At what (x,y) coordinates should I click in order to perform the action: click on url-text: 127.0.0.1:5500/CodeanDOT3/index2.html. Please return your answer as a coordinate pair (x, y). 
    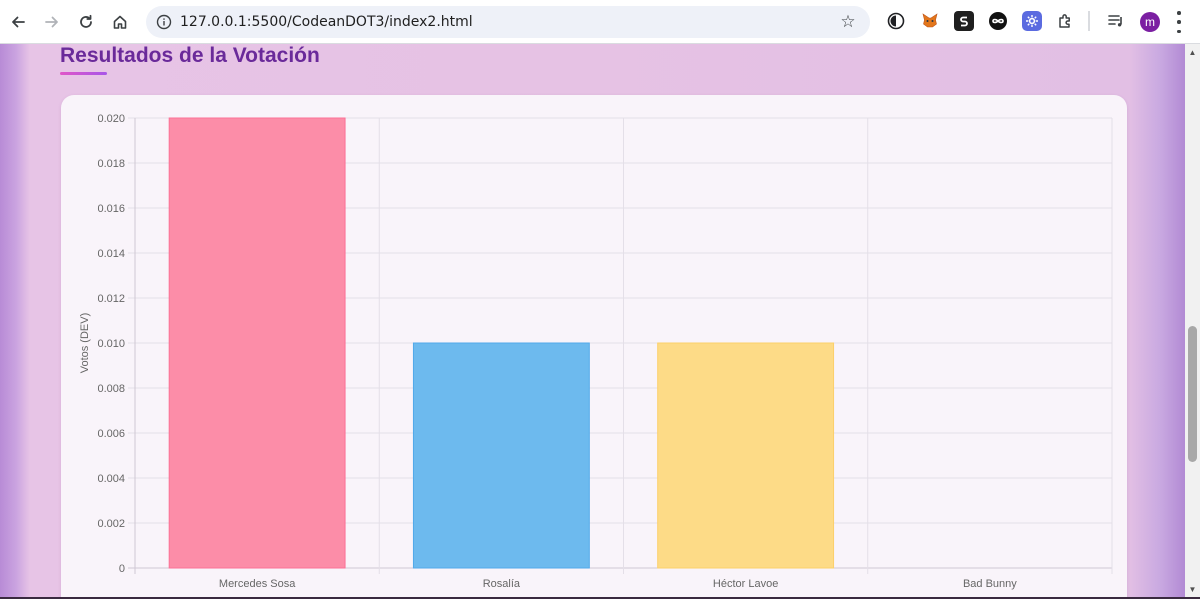
    Looking at the image, I should click on (326, 22).